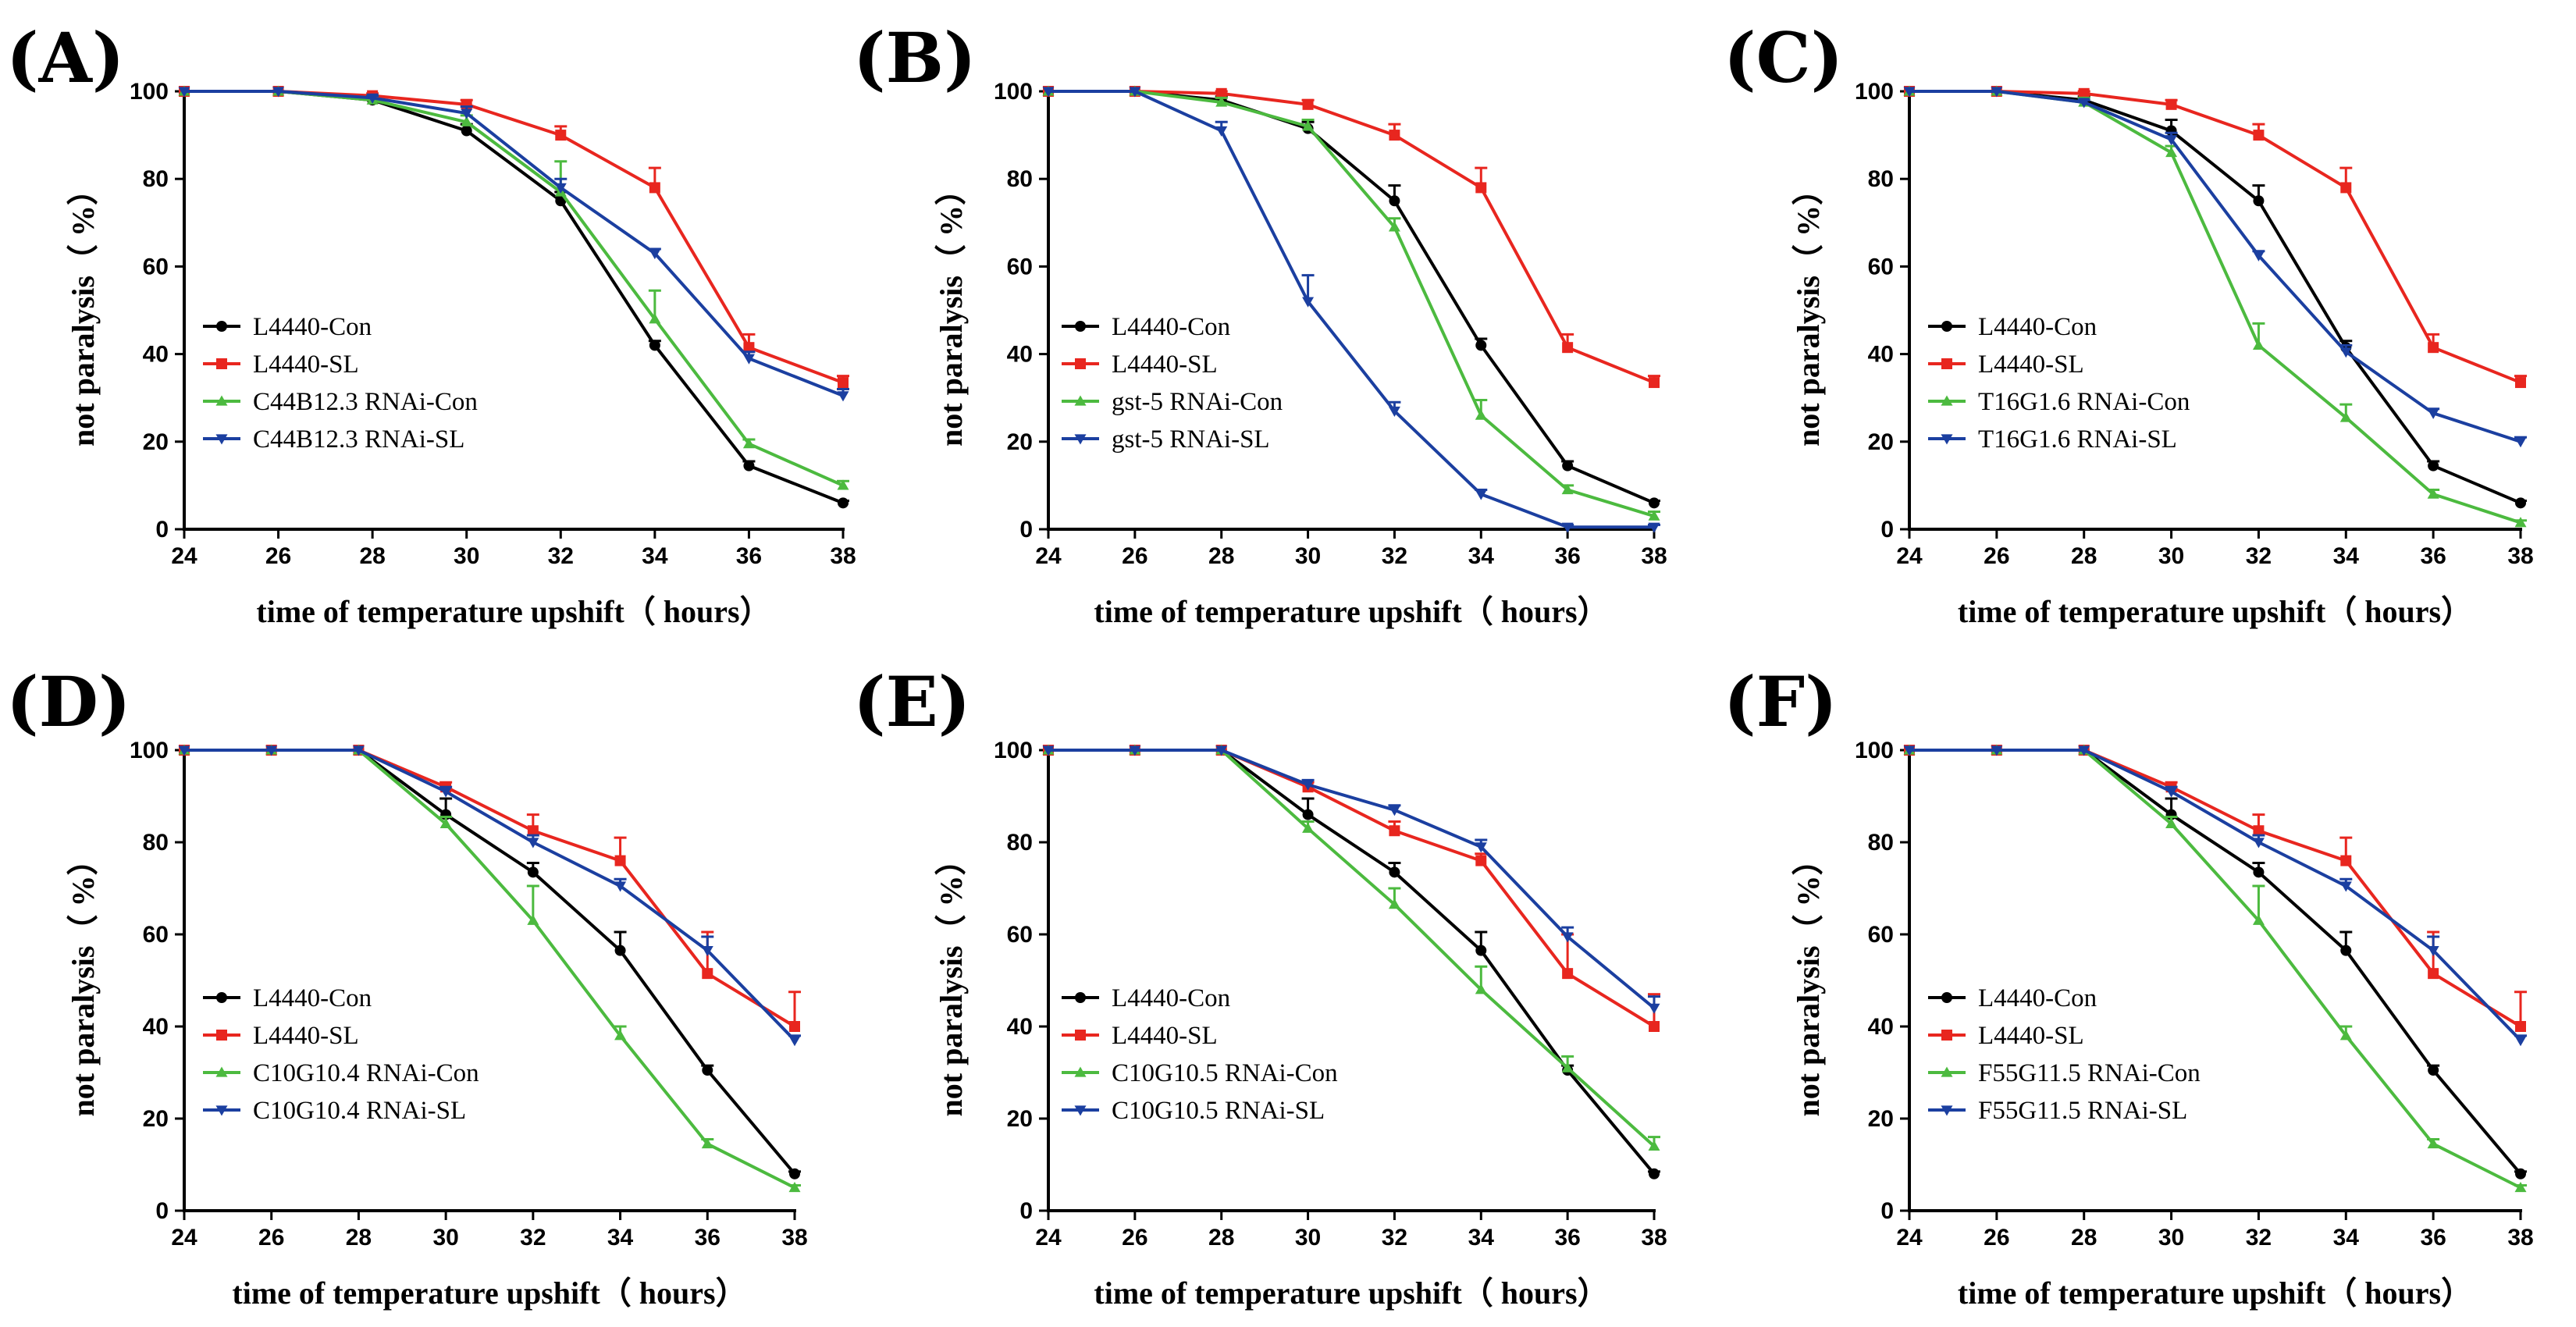  I want to click on x-tick-label: 30, so click(1308, 1238).